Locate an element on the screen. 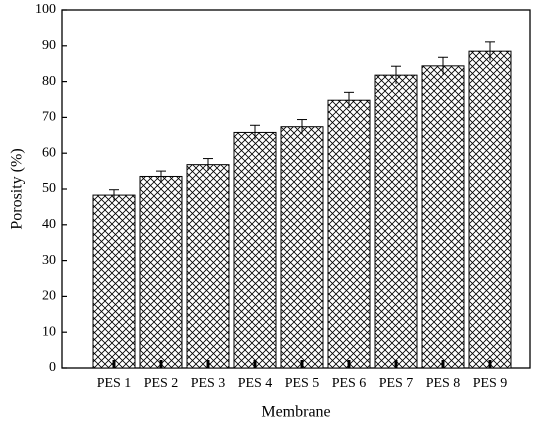 The height and width of the screenshot is (428, 550). x-tick-label: PES 6 is located at coordinates (349, 383).